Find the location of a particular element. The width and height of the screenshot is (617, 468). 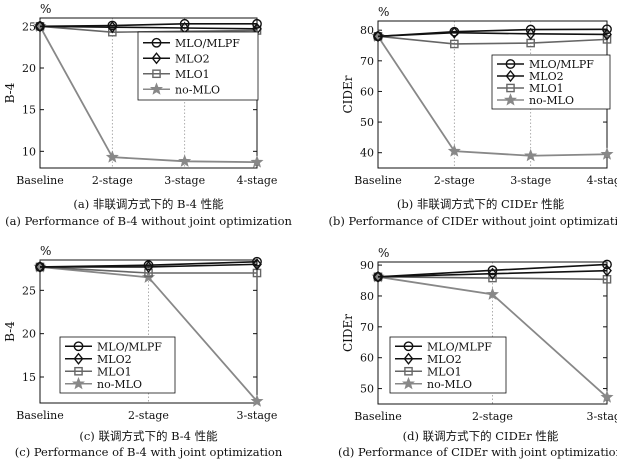

caption-cn: (d) 联调方式下的 CIDEr 性能 is located at coordinates (481, 436).